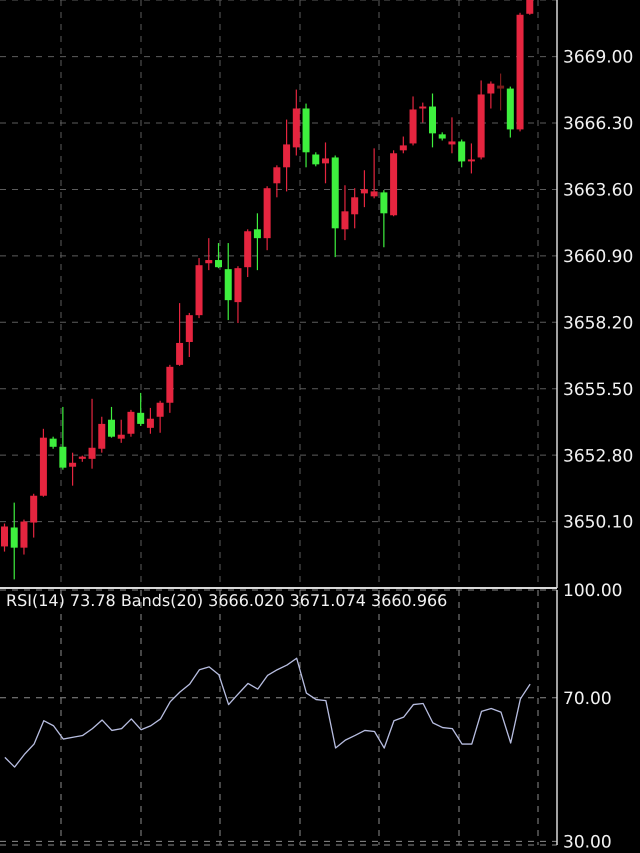  Describe the element at coordinates (592, 591) in the screenshot. I see `y-tick-label: 100.00` at that location.